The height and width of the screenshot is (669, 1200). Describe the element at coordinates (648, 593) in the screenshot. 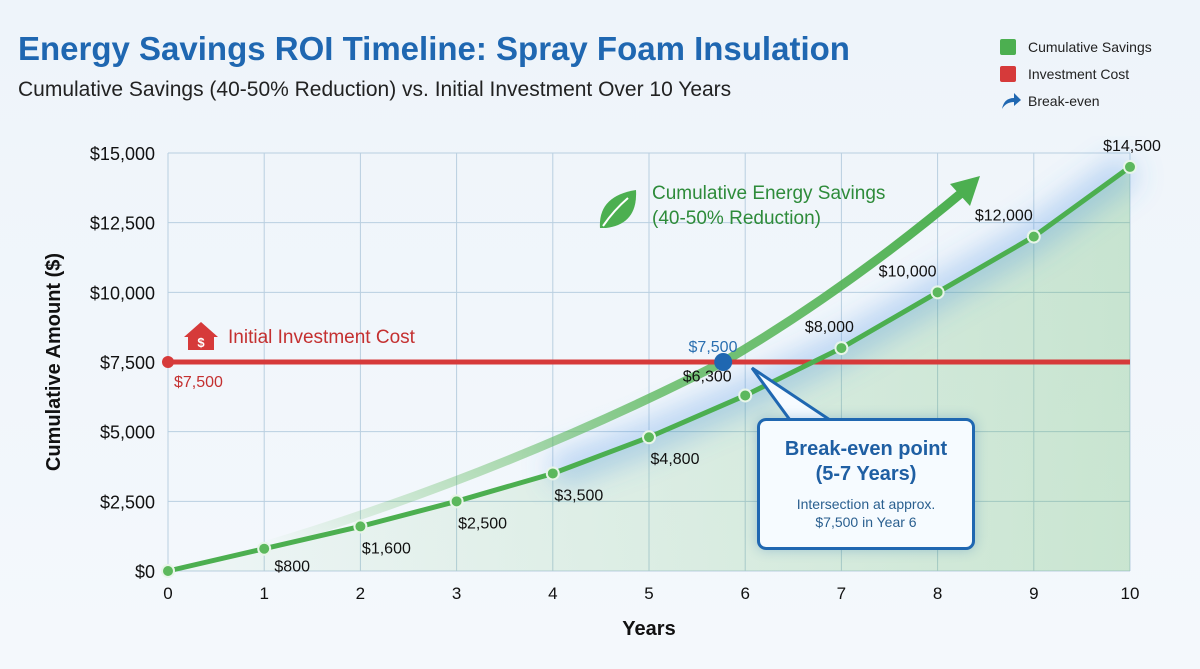

I see `x-tick-label: 5` at that location.